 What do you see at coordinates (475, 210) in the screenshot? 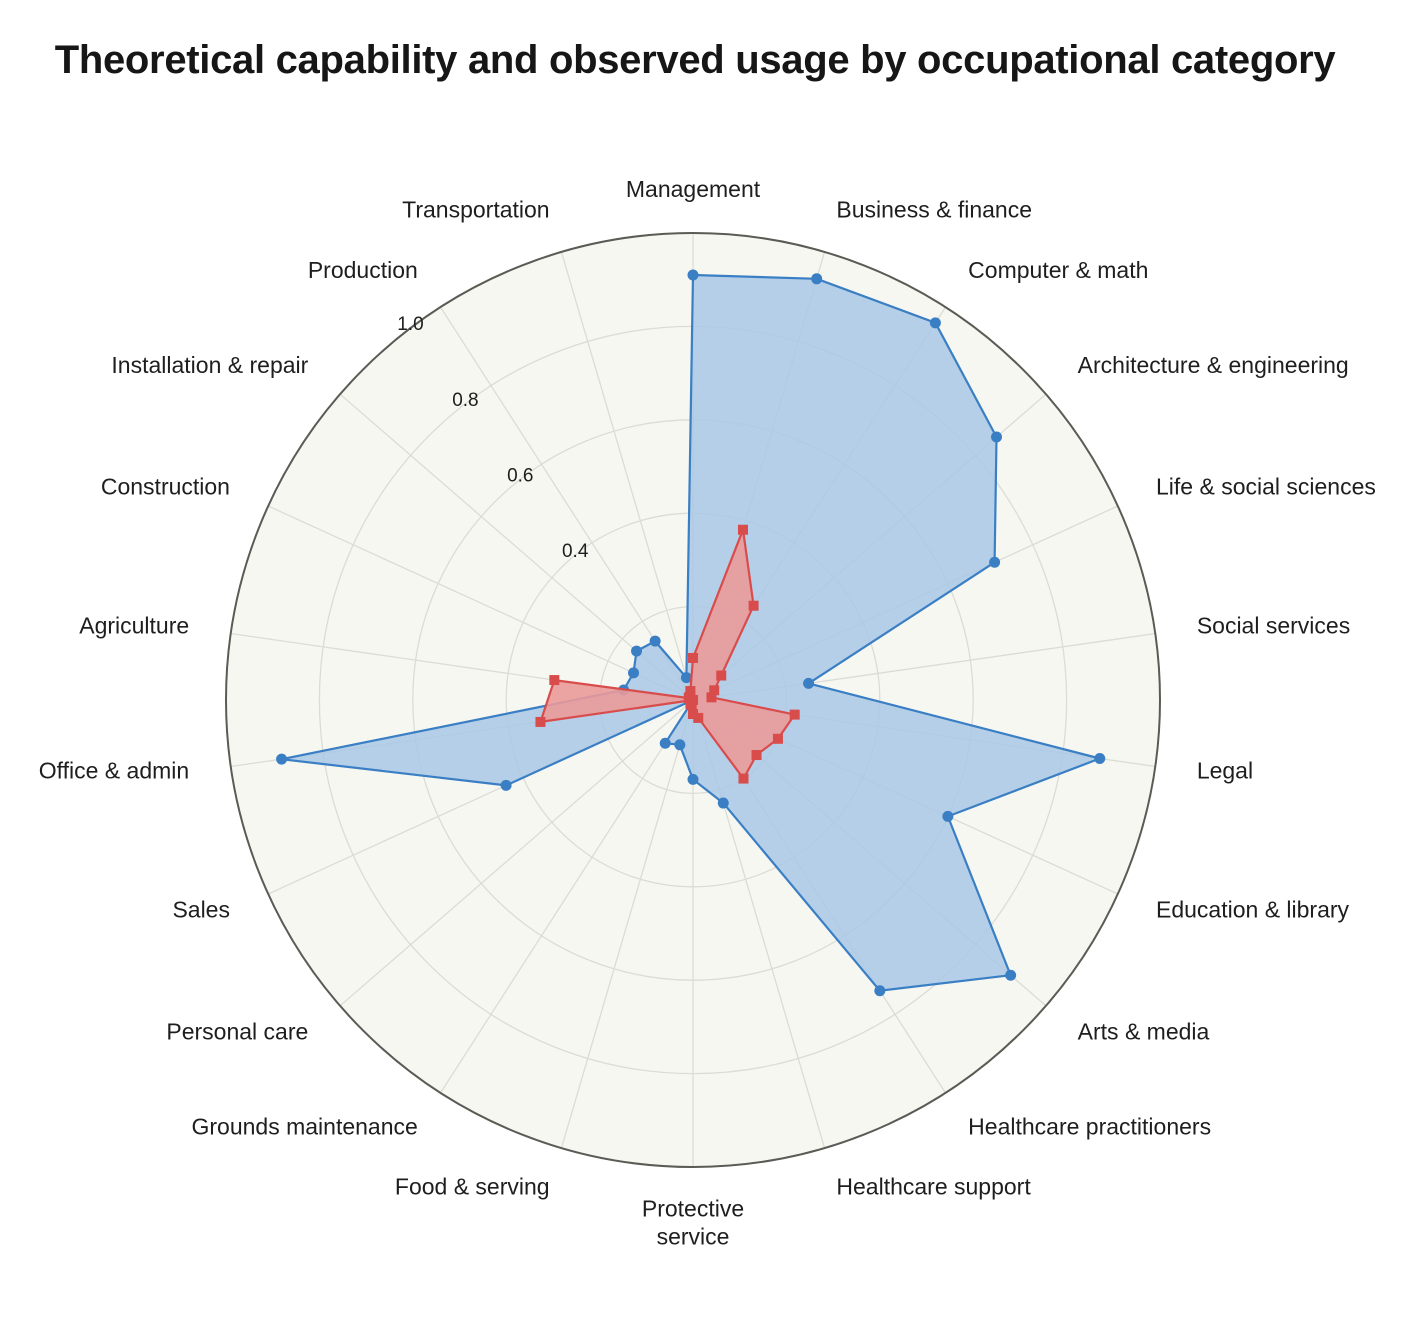
I see `category-label: Transportation` at bounding box center [475, 210].